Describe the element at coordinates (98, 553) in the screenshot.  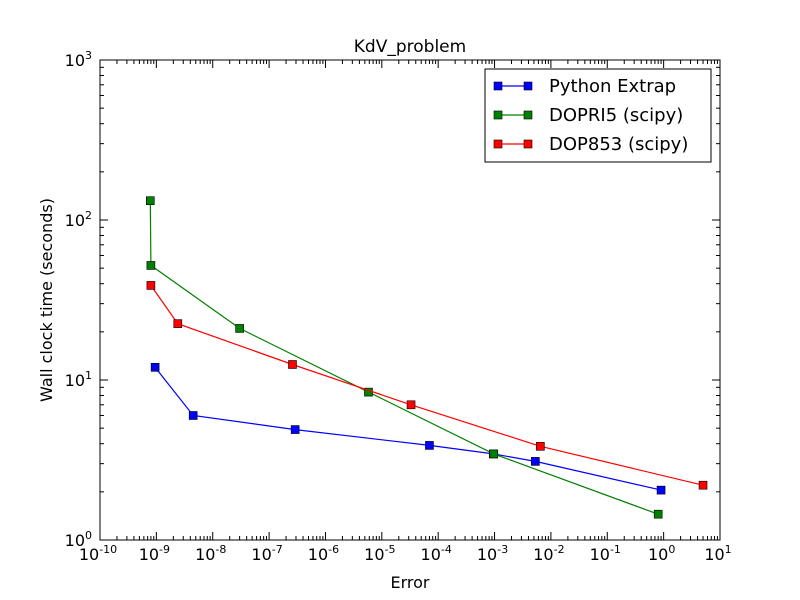
I see `x-tick-label: 10⁻¹⁰` at that location.